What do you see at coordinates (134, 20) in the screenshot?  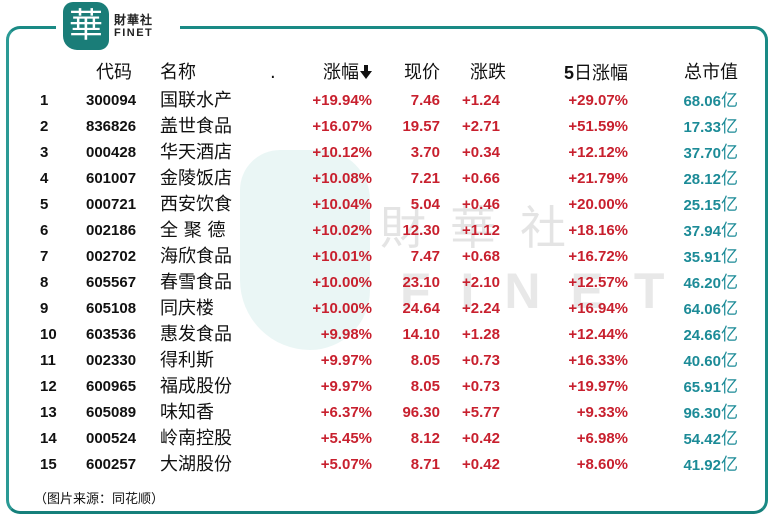 I see `brand-name-cn: 財華社` at bounding box center [134, 20].